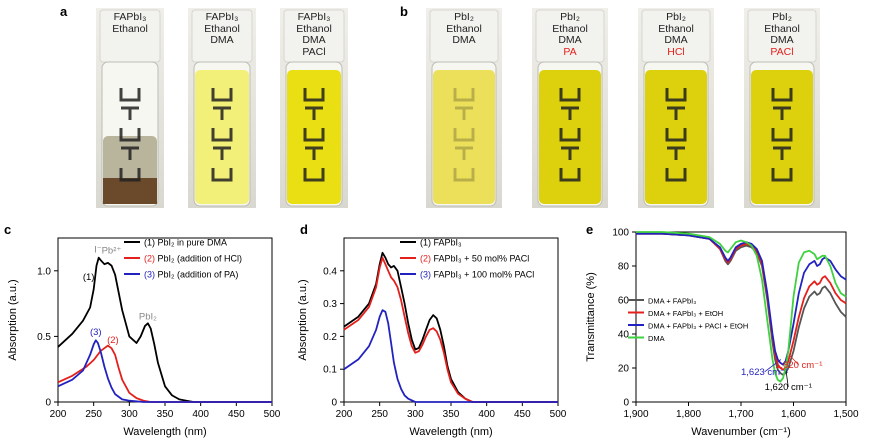 Image resolution: width=870 pixels, height=444 pixels. What do you see at coordinates (198, 275) in the screenshot?
I see `legend-text: PbI₂ (addition of PA)` at bounding box center [198, 275].